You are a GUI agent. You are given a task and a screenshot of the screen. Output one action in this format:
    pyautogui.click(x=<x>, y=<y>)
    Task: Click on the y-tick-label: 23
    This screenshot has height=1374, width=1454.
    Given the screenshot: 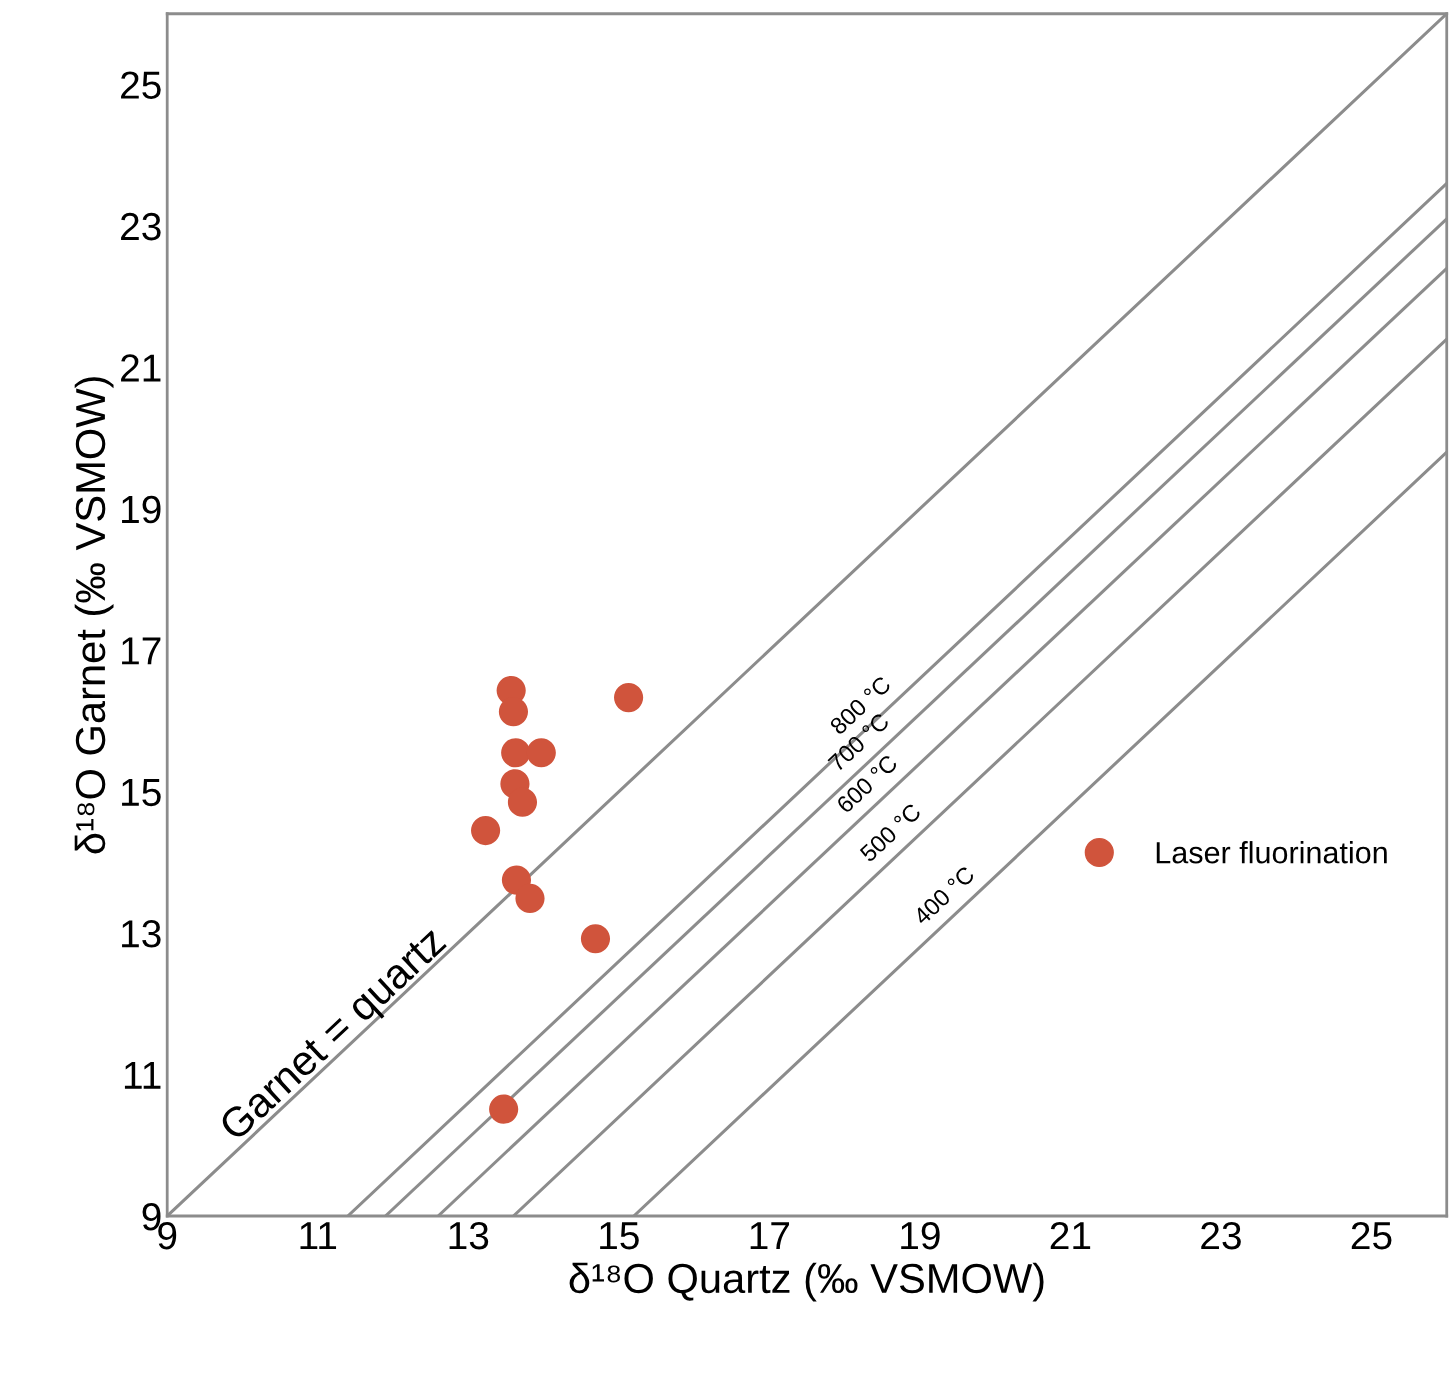 What is the action you would take?
    pyautogui.click(x=141, y=226)
    